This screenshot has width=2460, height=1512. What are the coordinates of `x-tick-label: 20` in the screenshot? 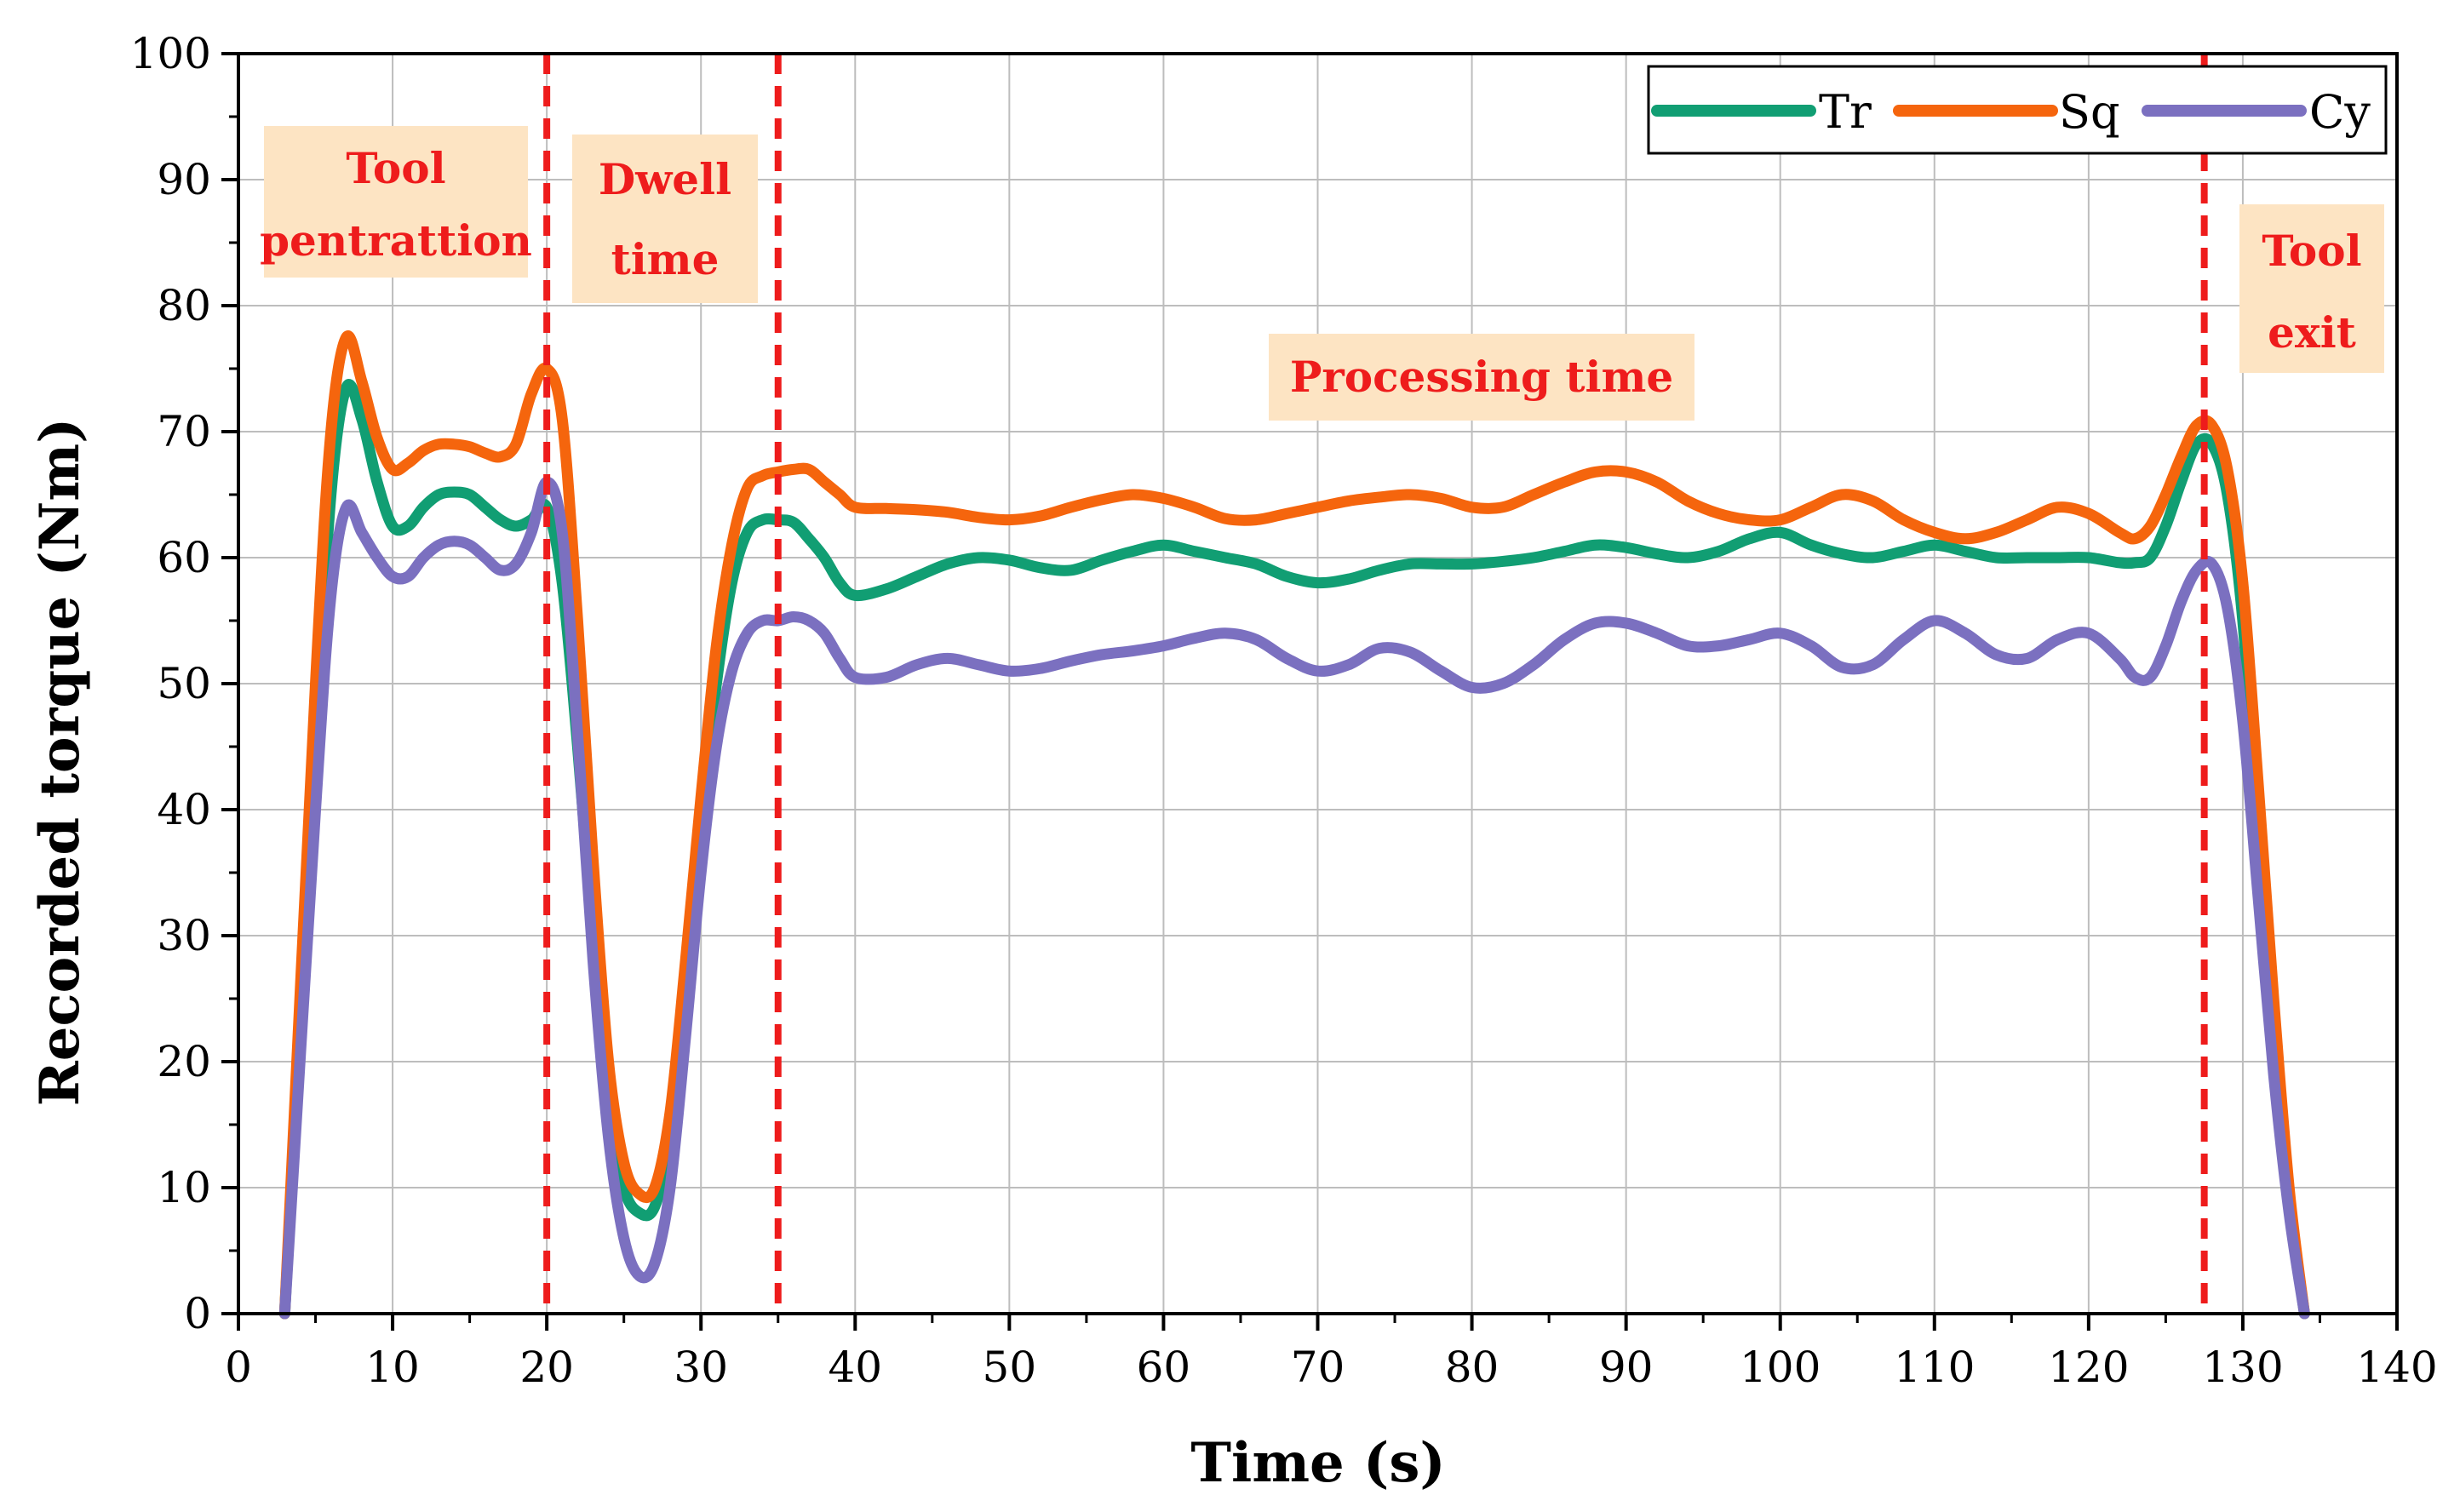 It's located at (546, 1367).